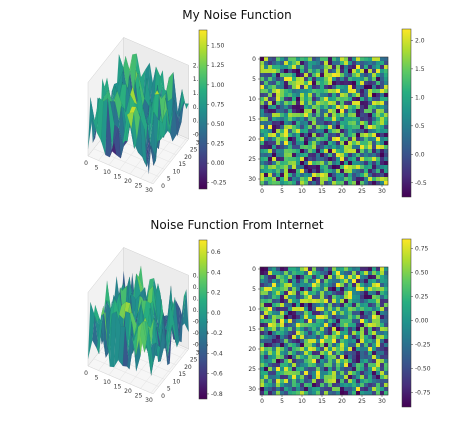 The image size is (474, 434). Describe the element at coordinates (302, 401) in the screenshot. I see `x-tick-label: 10` at that location.